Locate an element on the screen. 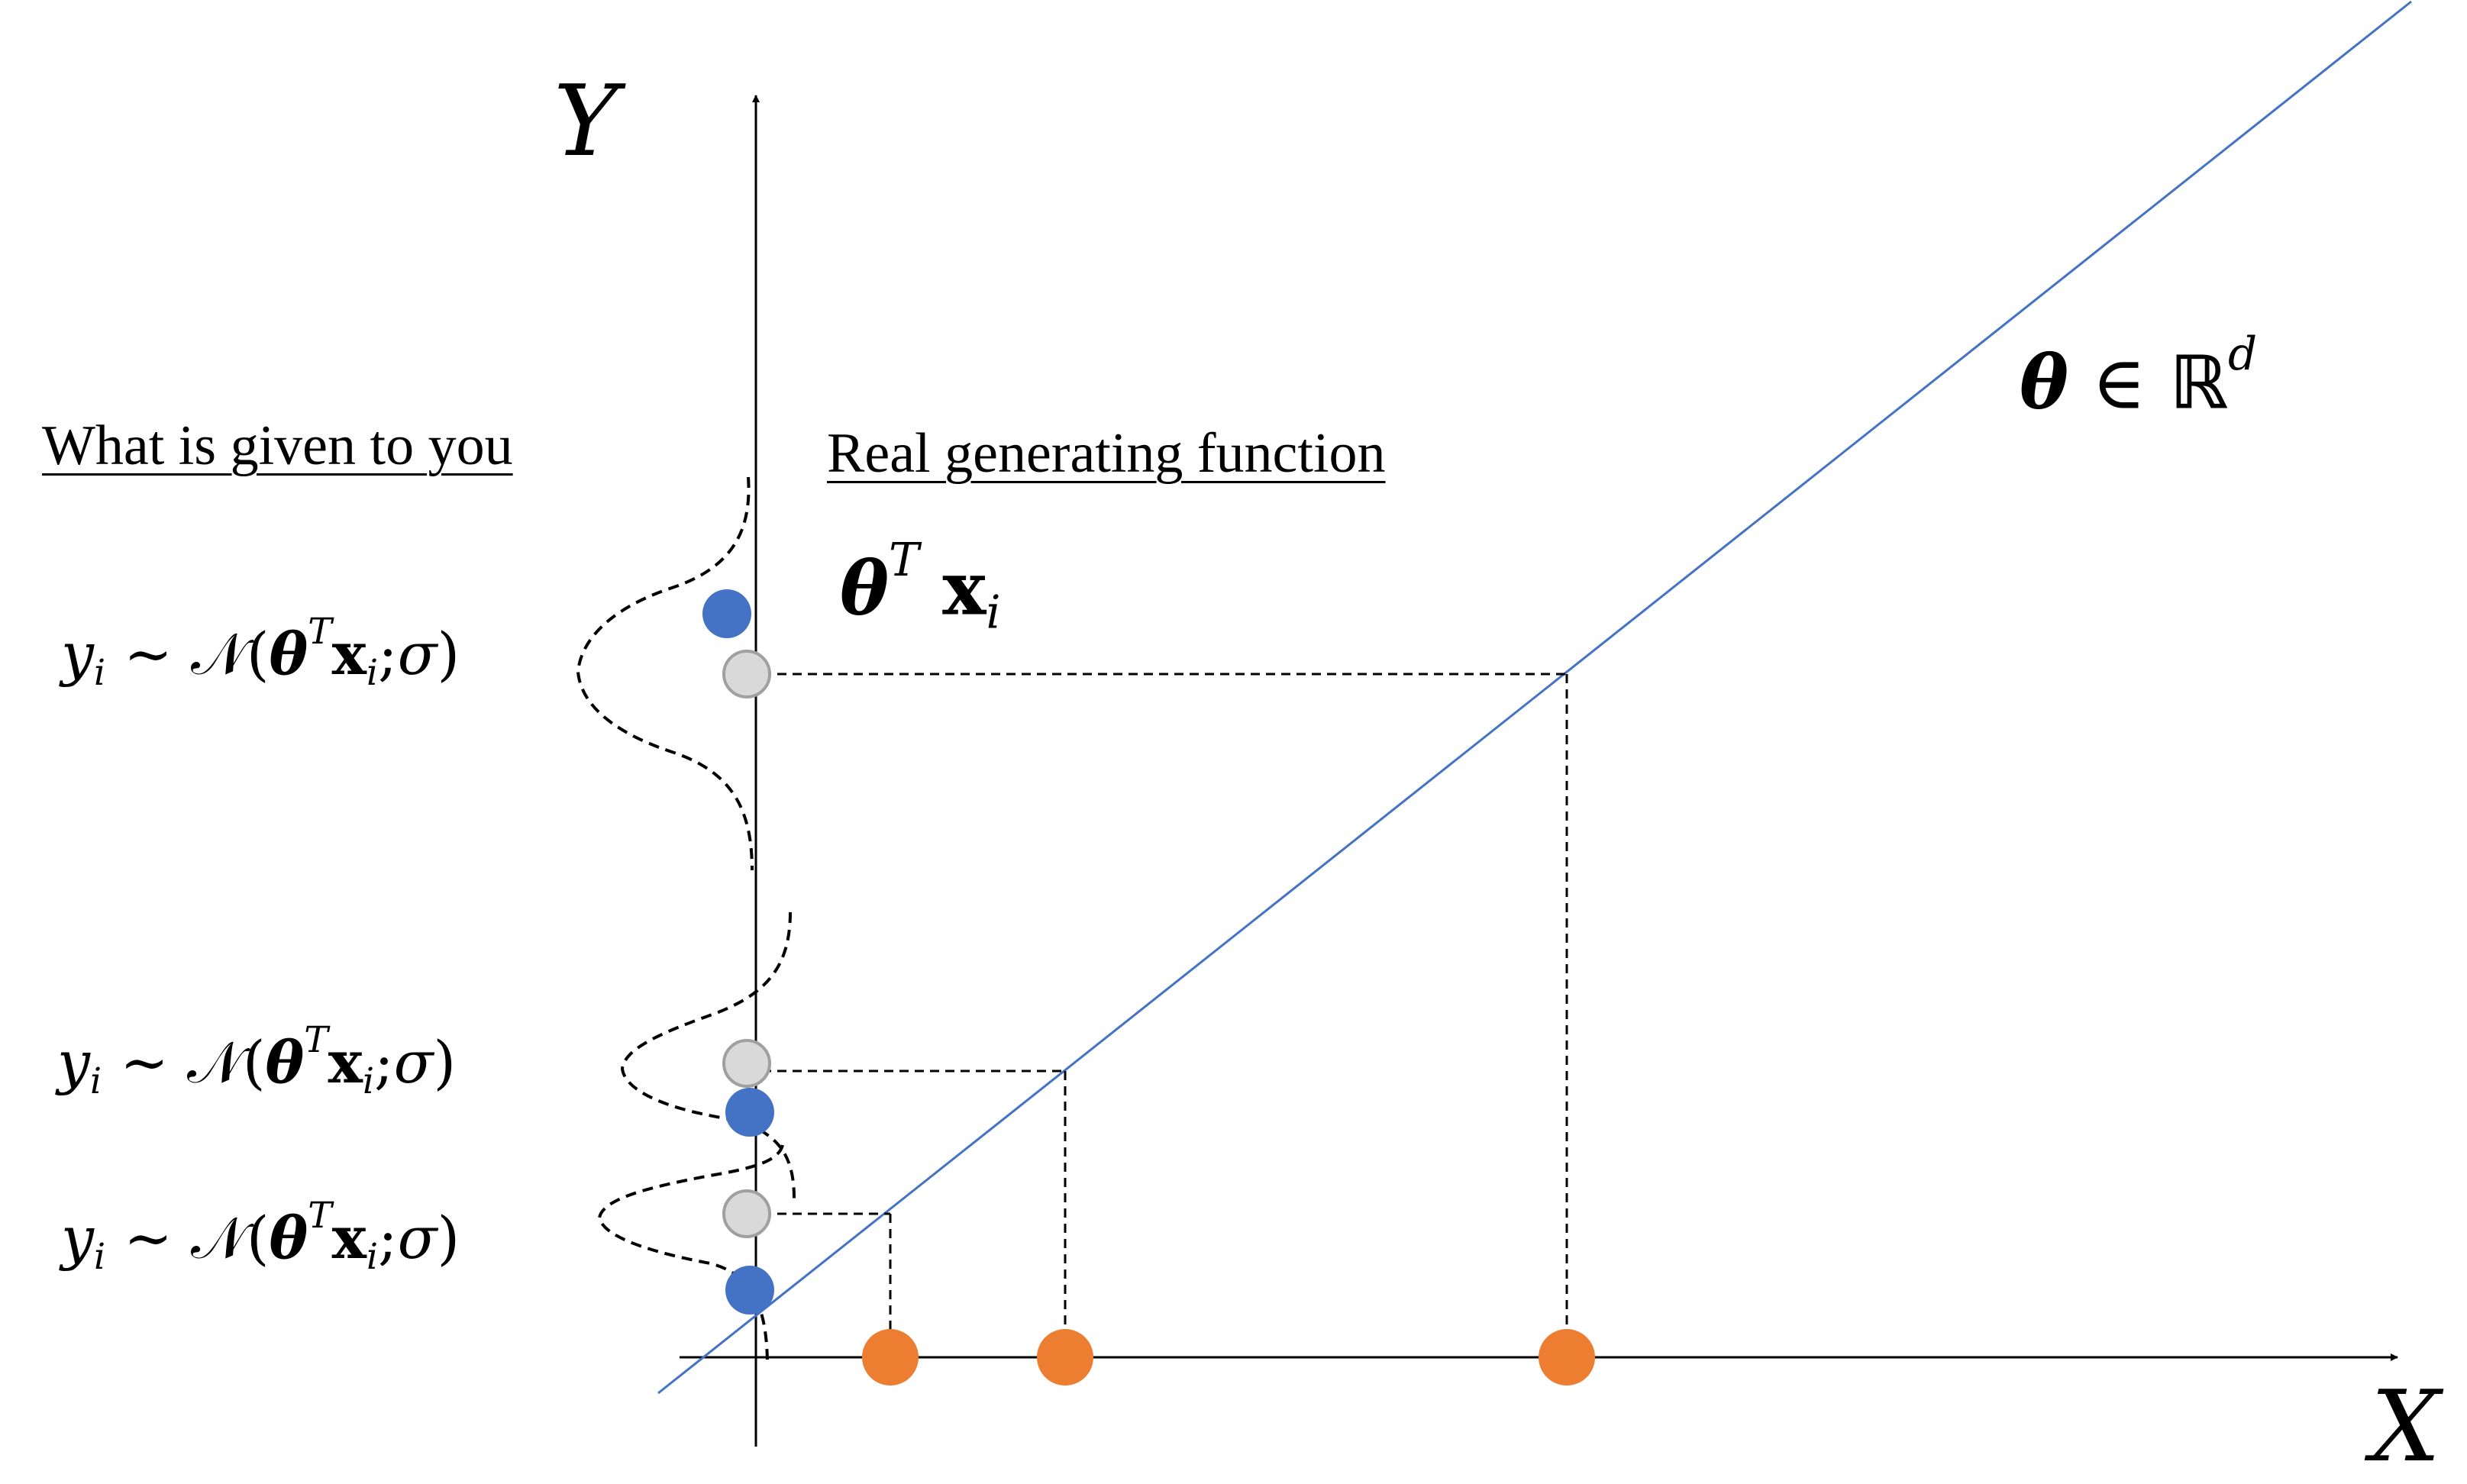 This screenshot has width=2467, height=1484. x-axis-label: X is located at coordinates (2406, 1427).